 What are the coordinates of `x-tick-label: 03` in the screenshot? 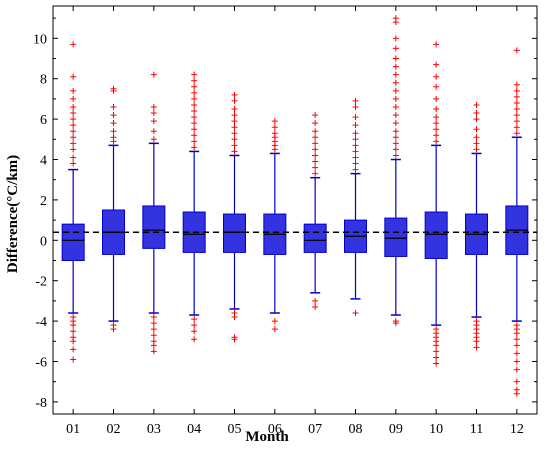 It's located at (154, 429).